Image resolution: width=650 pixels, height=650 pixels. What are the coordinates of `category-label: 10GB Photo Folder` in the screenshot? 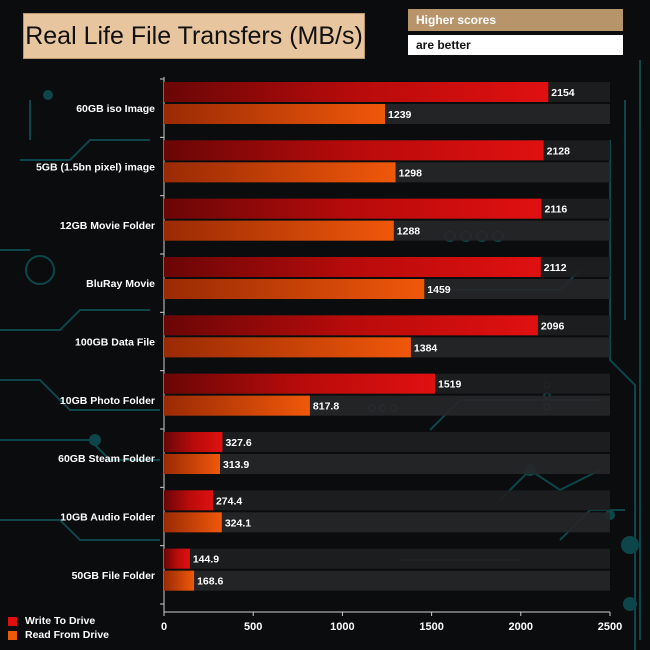 It's located at (107, 401).